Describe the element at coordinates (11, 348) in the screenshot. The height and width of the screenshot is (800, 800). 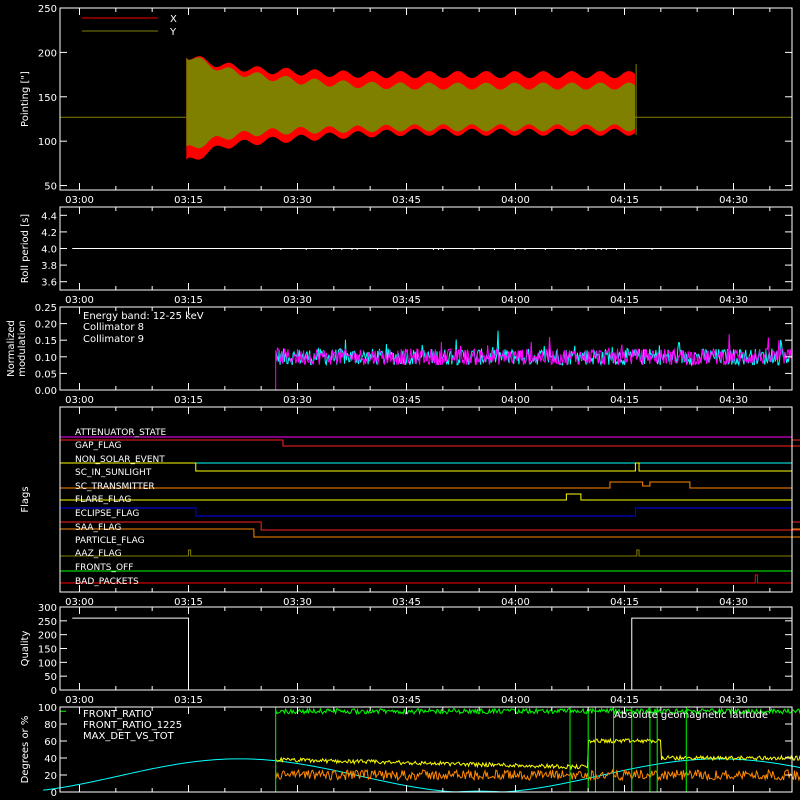
I see `y-axis-label: Normalized` at that location.